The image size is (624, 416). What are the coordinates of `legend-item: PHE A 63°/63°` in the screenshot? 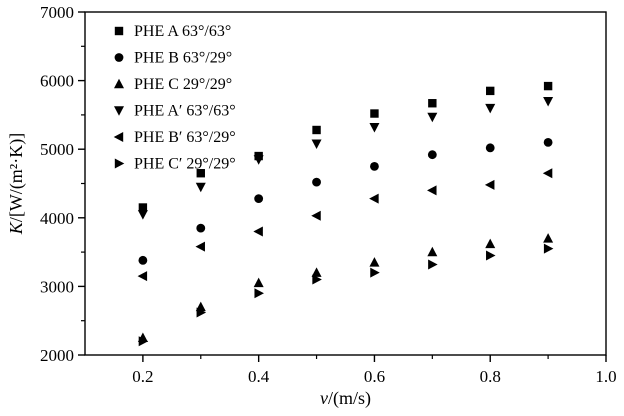 It's located at (172, 31).